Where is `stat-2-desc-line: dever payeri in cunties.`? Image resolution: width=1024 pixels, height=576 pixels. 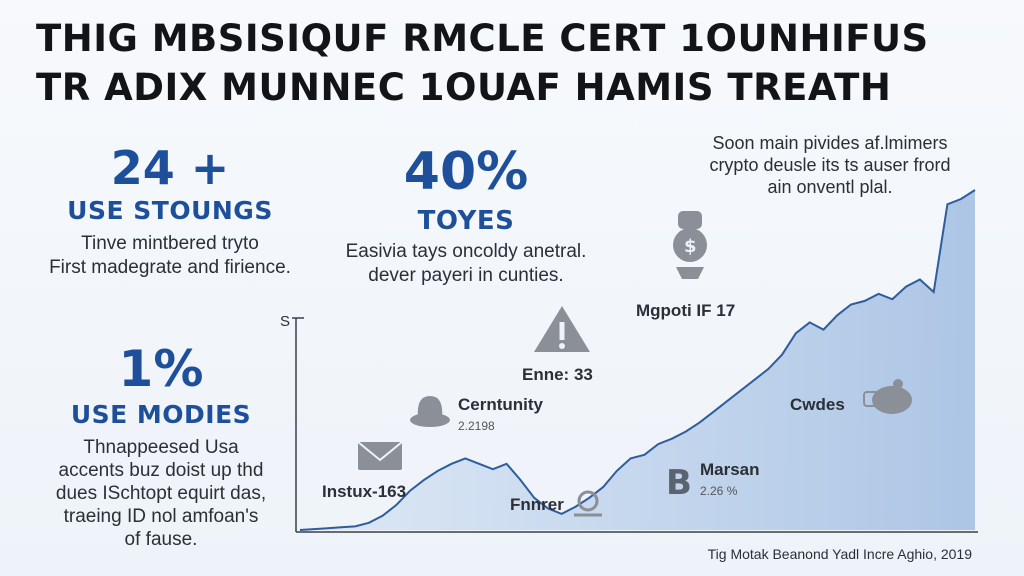 stat-2-desc-line: dever payeri in cunties. is located at coordinates (466, 275).